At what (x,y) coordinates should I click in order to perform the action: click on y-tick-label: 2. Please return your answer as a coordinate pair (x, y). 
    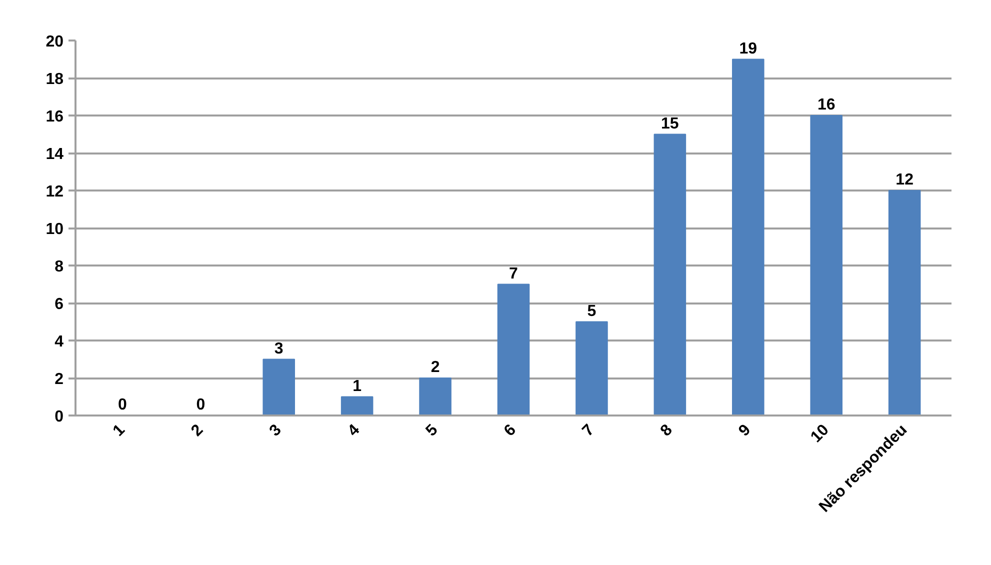
    Looking at the image, I should click on (59, 379).